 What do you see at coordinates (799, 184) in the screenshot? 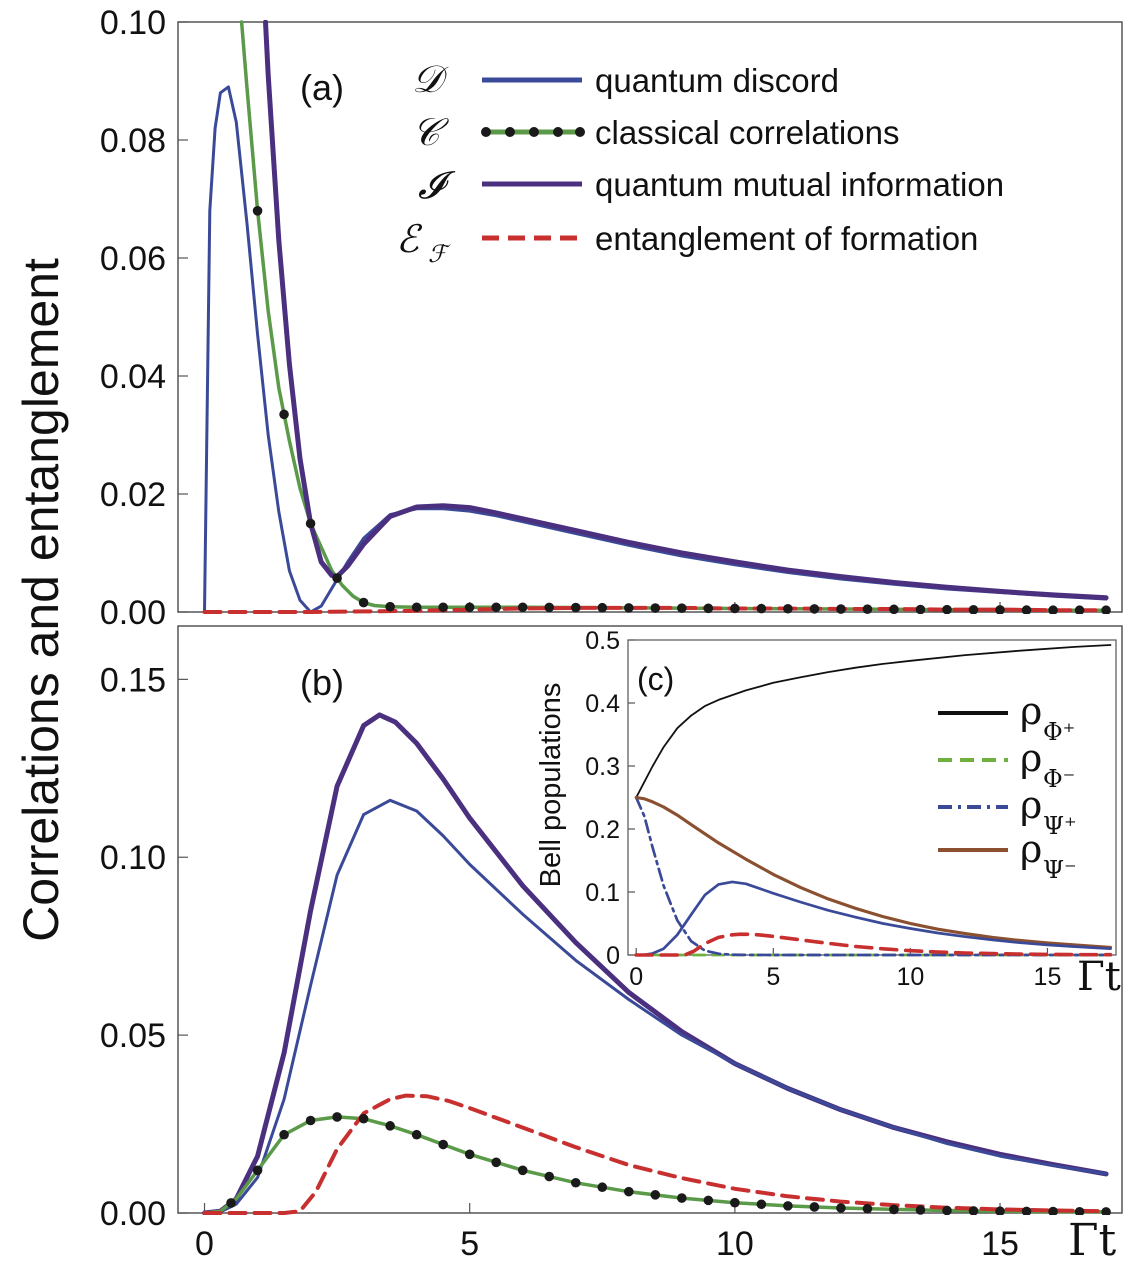
I see `legend-label-mutual: quantum mutual information` at bounding box center [799, 184].